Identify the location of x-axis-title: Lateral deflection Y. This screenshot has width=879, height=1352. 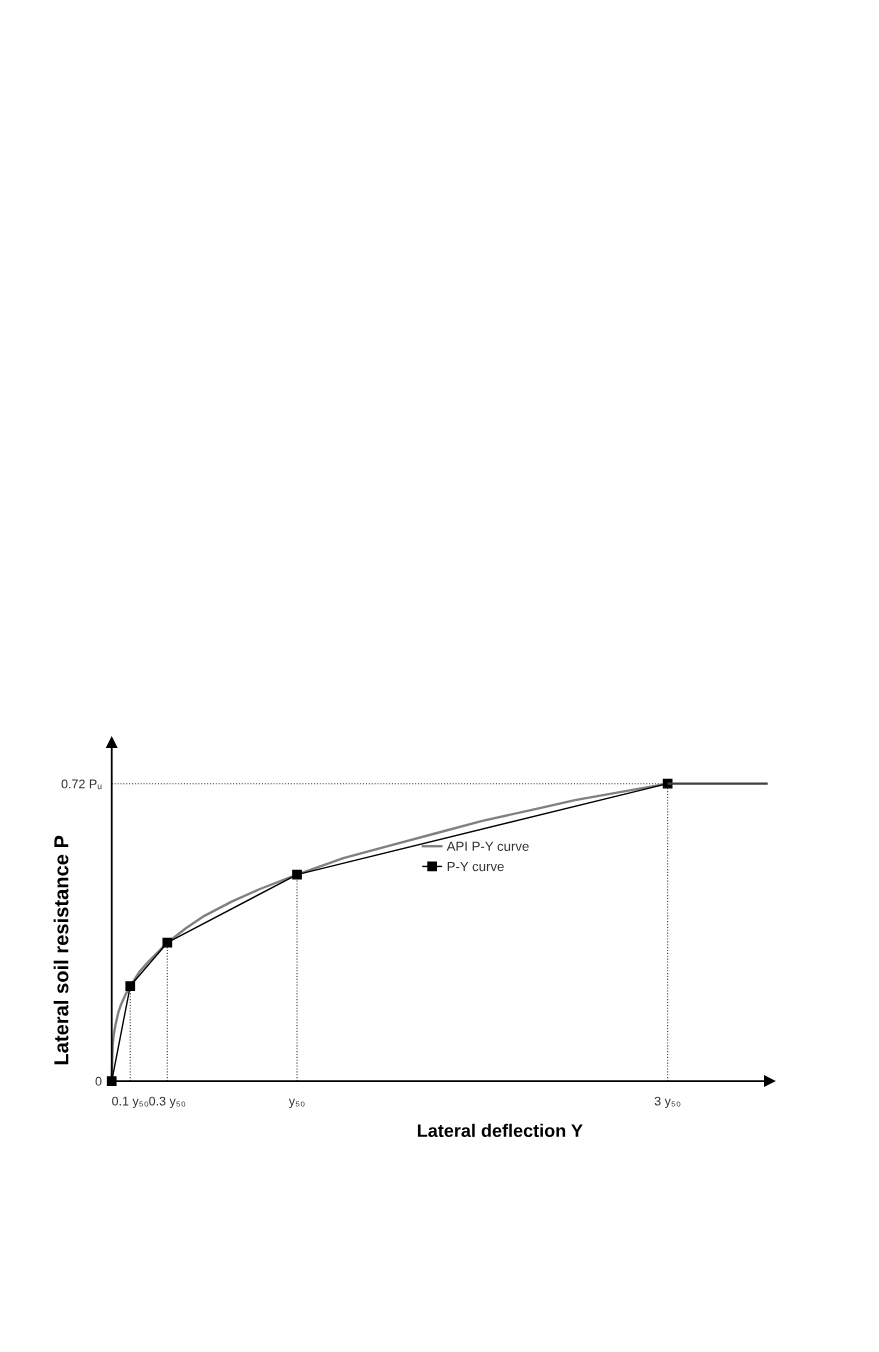
(500, 1130).